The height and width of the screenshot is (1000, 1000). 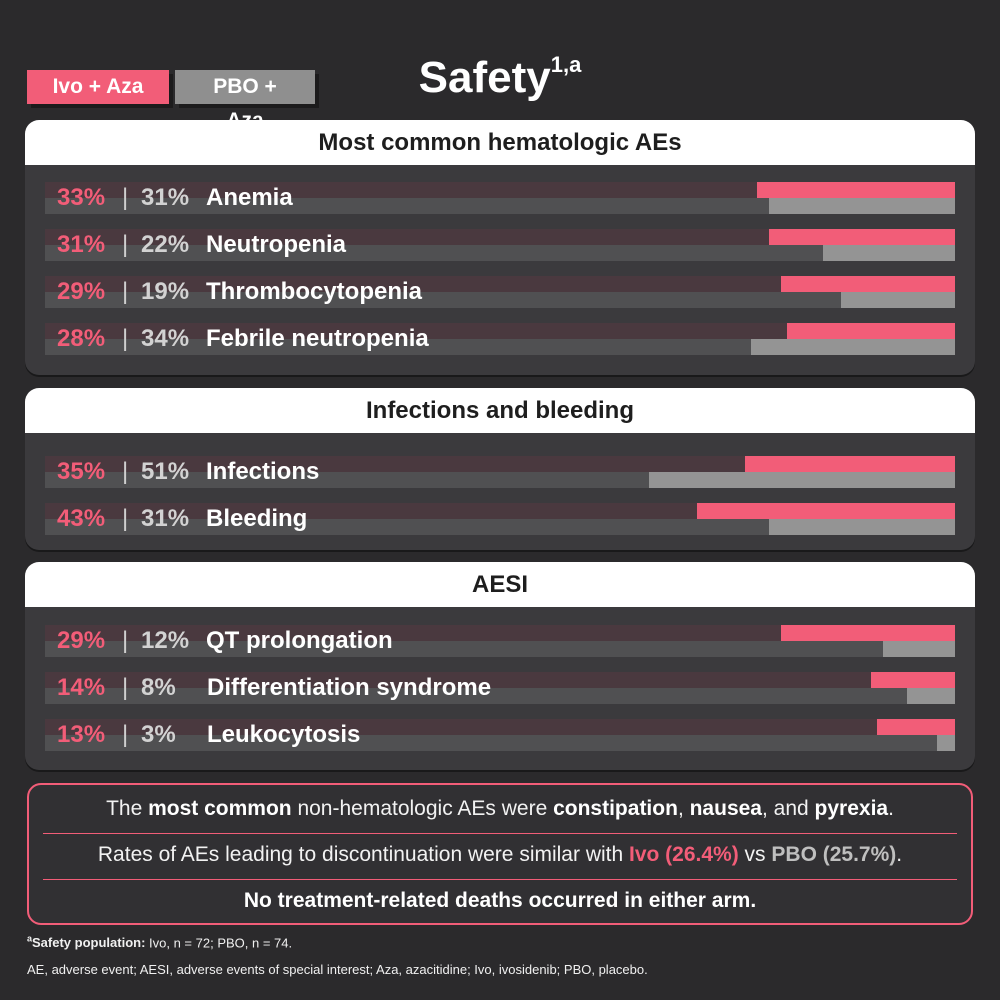 I want to click on category-label: Bleeding, so click(x=257, y=518).